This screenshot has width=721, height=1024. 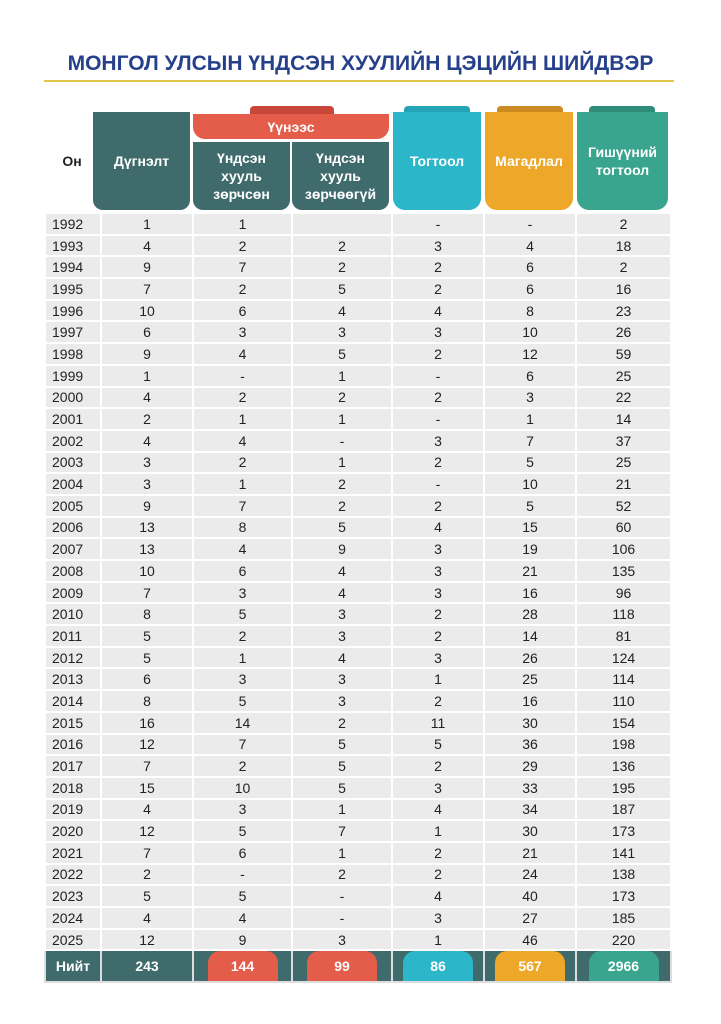 I want to click on value-cell: 110, so click(x=623, y=701).